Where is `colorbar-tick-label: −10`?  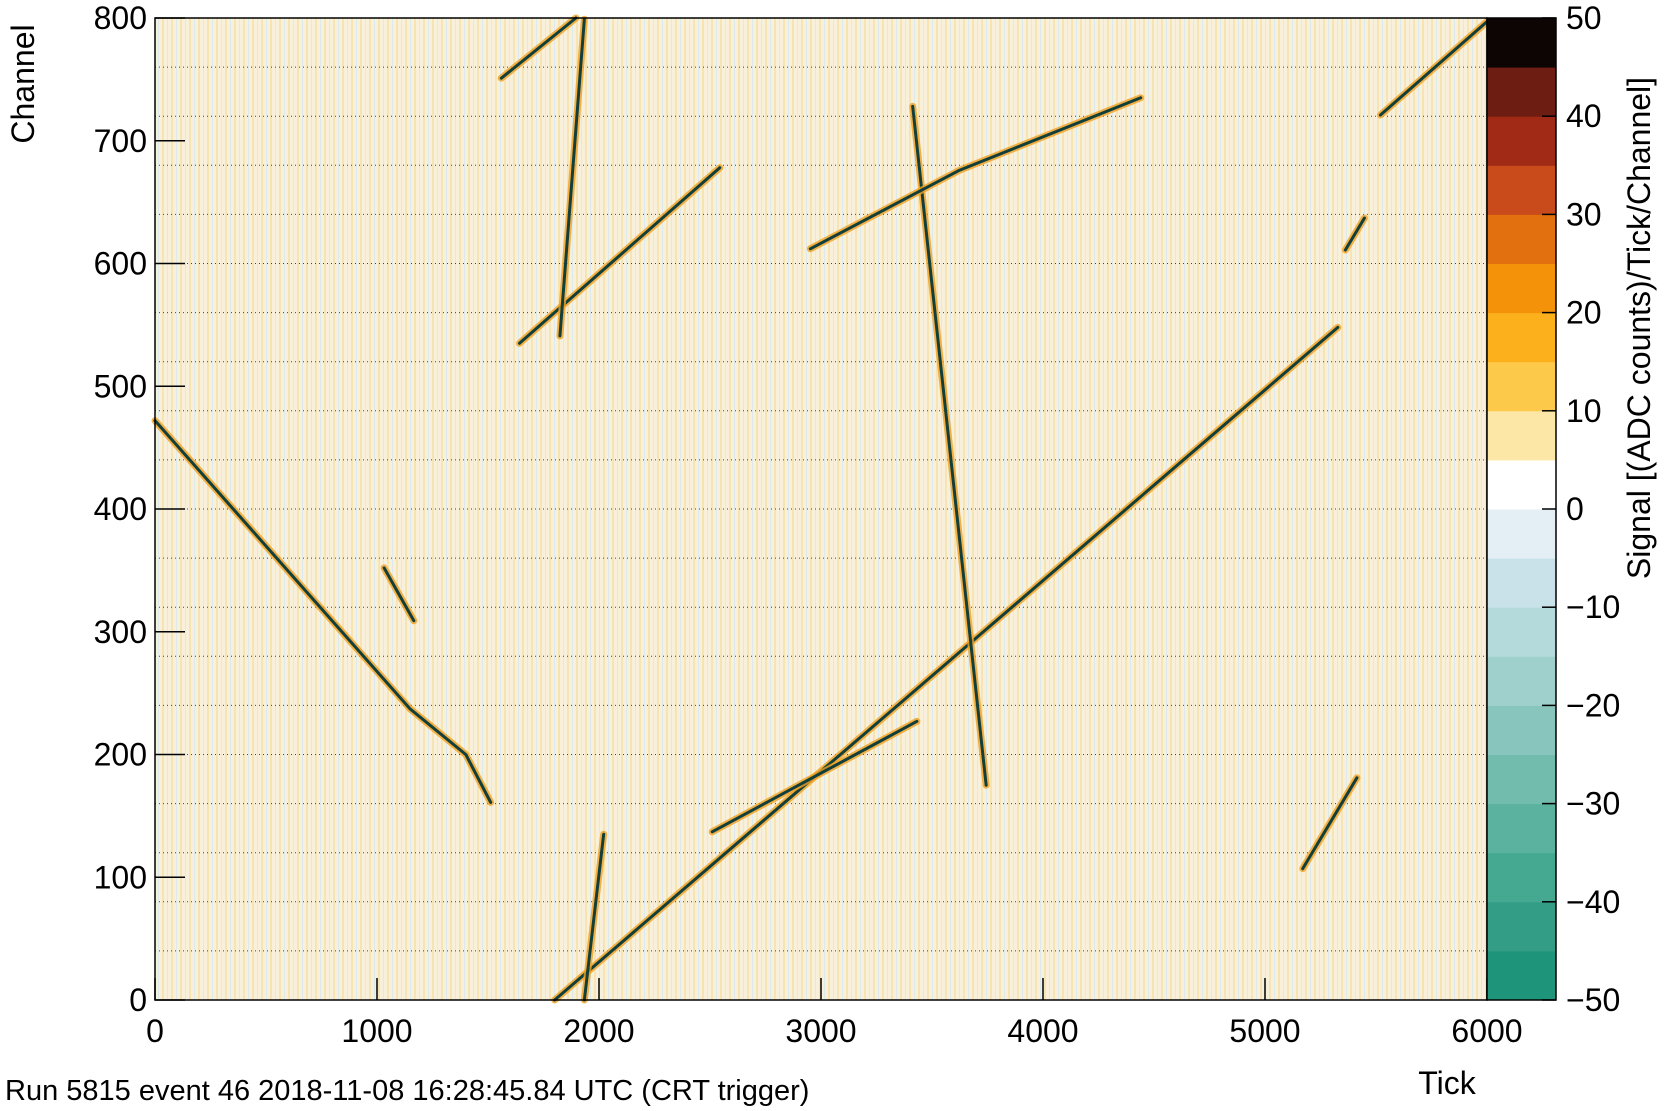 colorbar-tick-label: −10 is located at coordinates (1593, 607).